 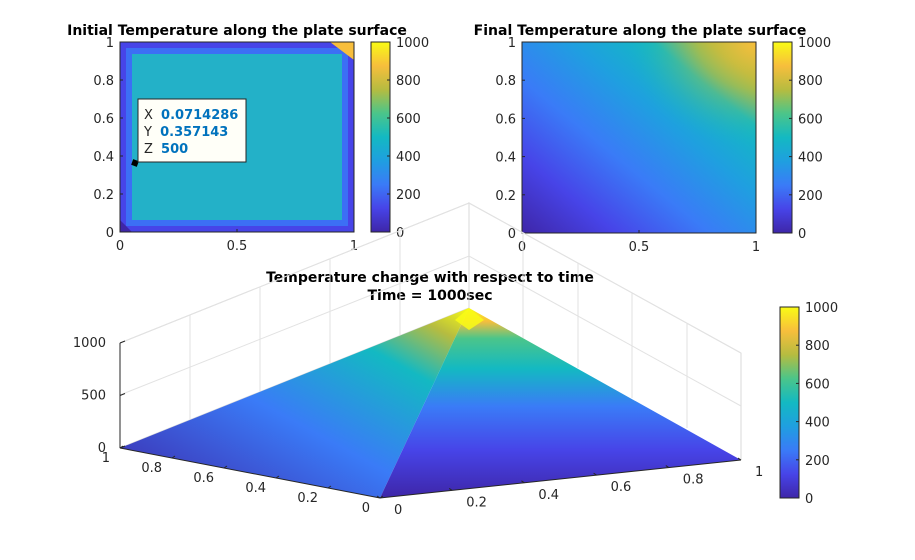 What do you see at coordinates (810, 139) in the screenshot?
I see `final-colorbar-ticks: 0 200 400 600 800 1000` at bounding box center [810, 139].